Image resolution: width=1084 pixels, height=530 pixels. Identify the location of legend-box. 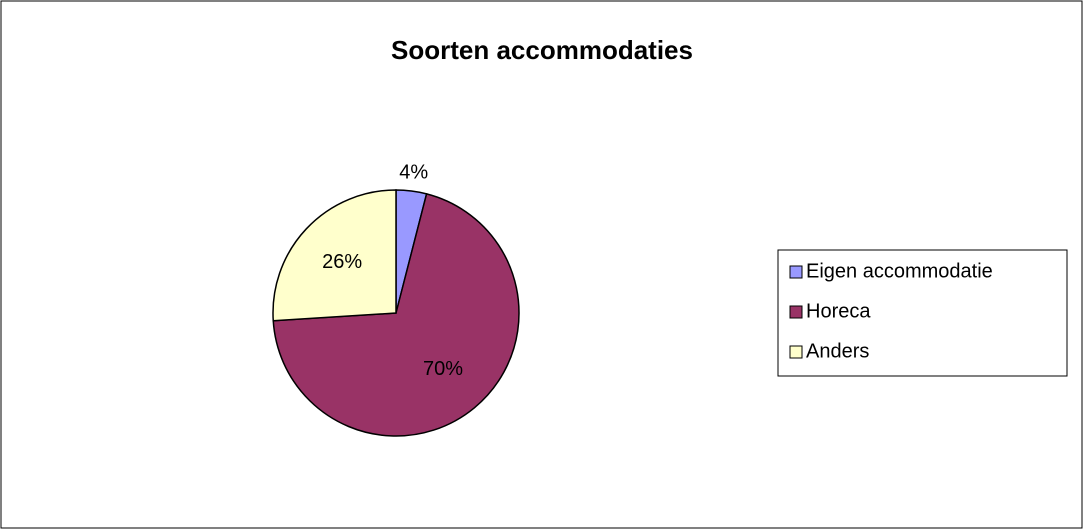
(922, 313).